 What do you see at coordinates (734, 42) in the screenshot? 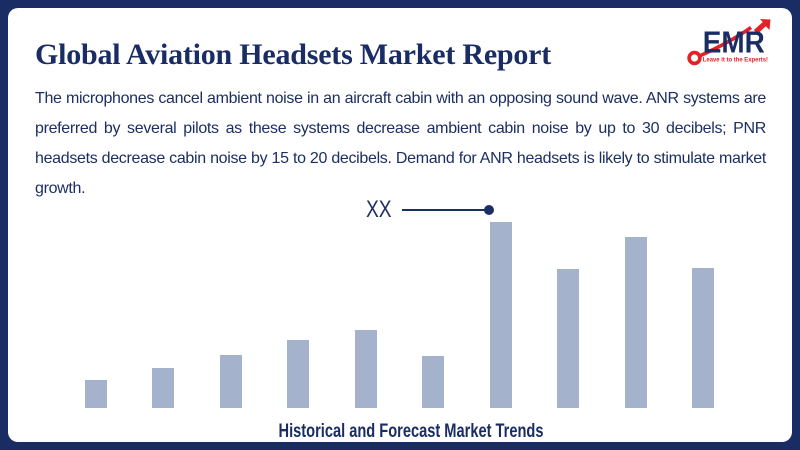
I see `svg-text: EMR` at bounding box center [734, 42].